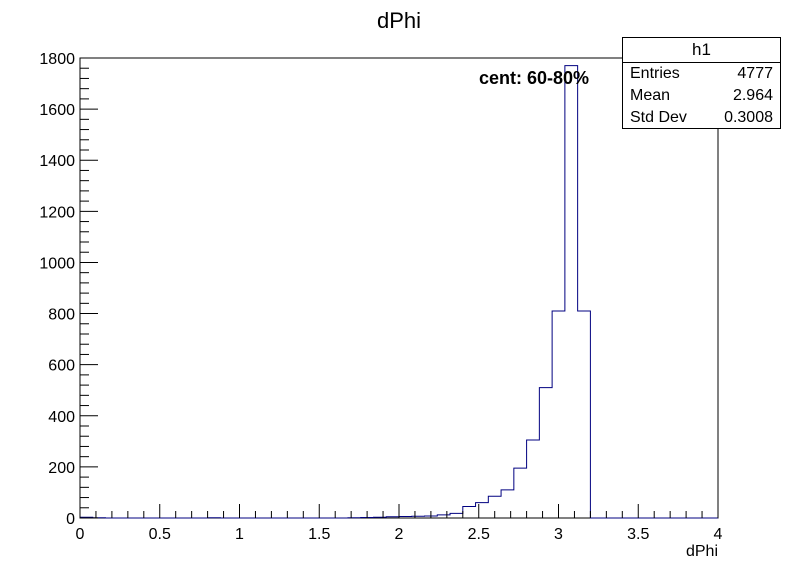 This screenshot has width=798, height=576. Describe the element at coordinates (718, 534) in the screenshot. I see `x-tick-label: 4` at that location.